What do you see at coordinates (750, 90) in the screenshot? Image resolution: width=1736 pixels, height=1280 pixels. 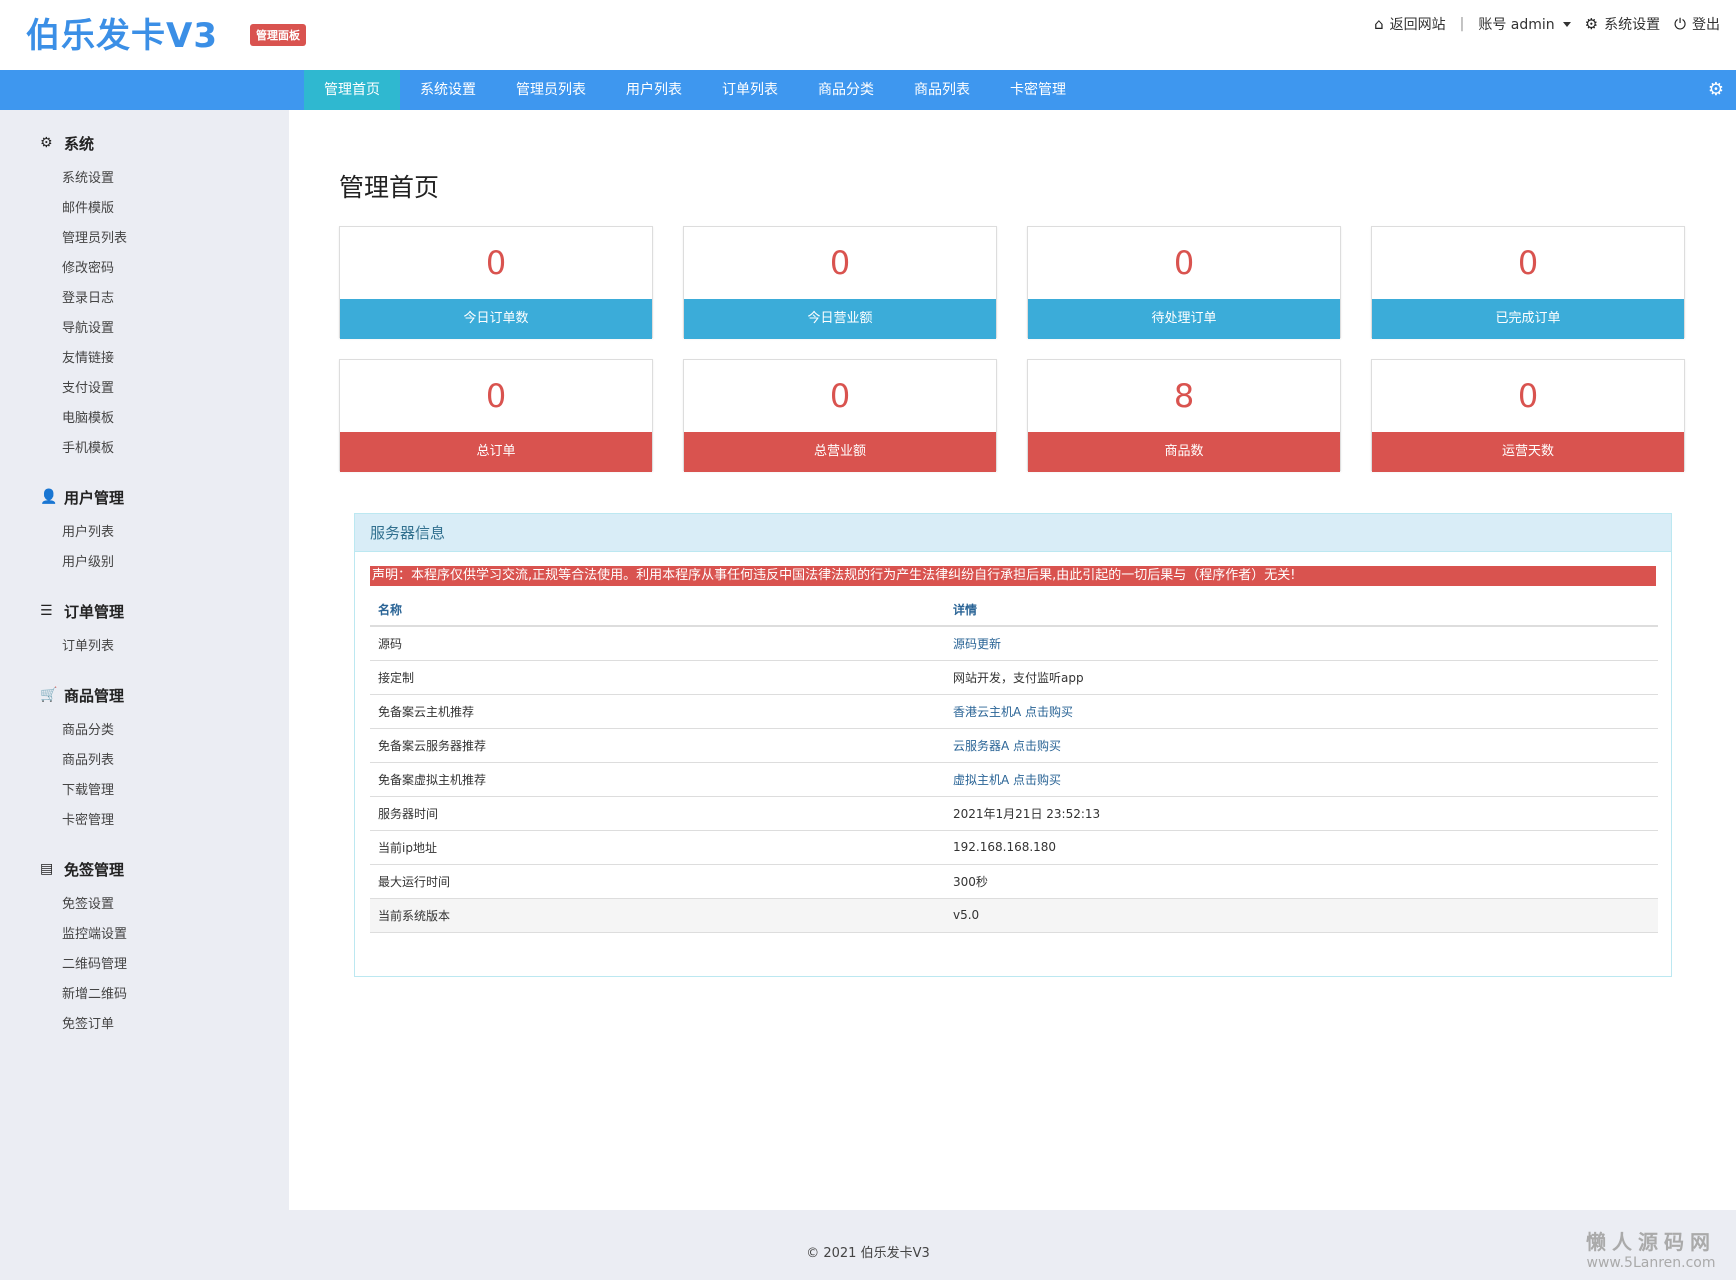 I see `nav-item-order-list: 订单列表` at bounding box center [750, 90].